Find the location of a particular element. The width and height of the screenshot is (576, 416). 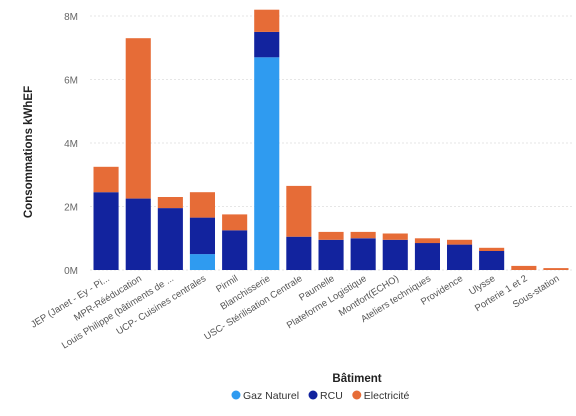

y-tick-label: 6M is located at coordinates (71, 81).